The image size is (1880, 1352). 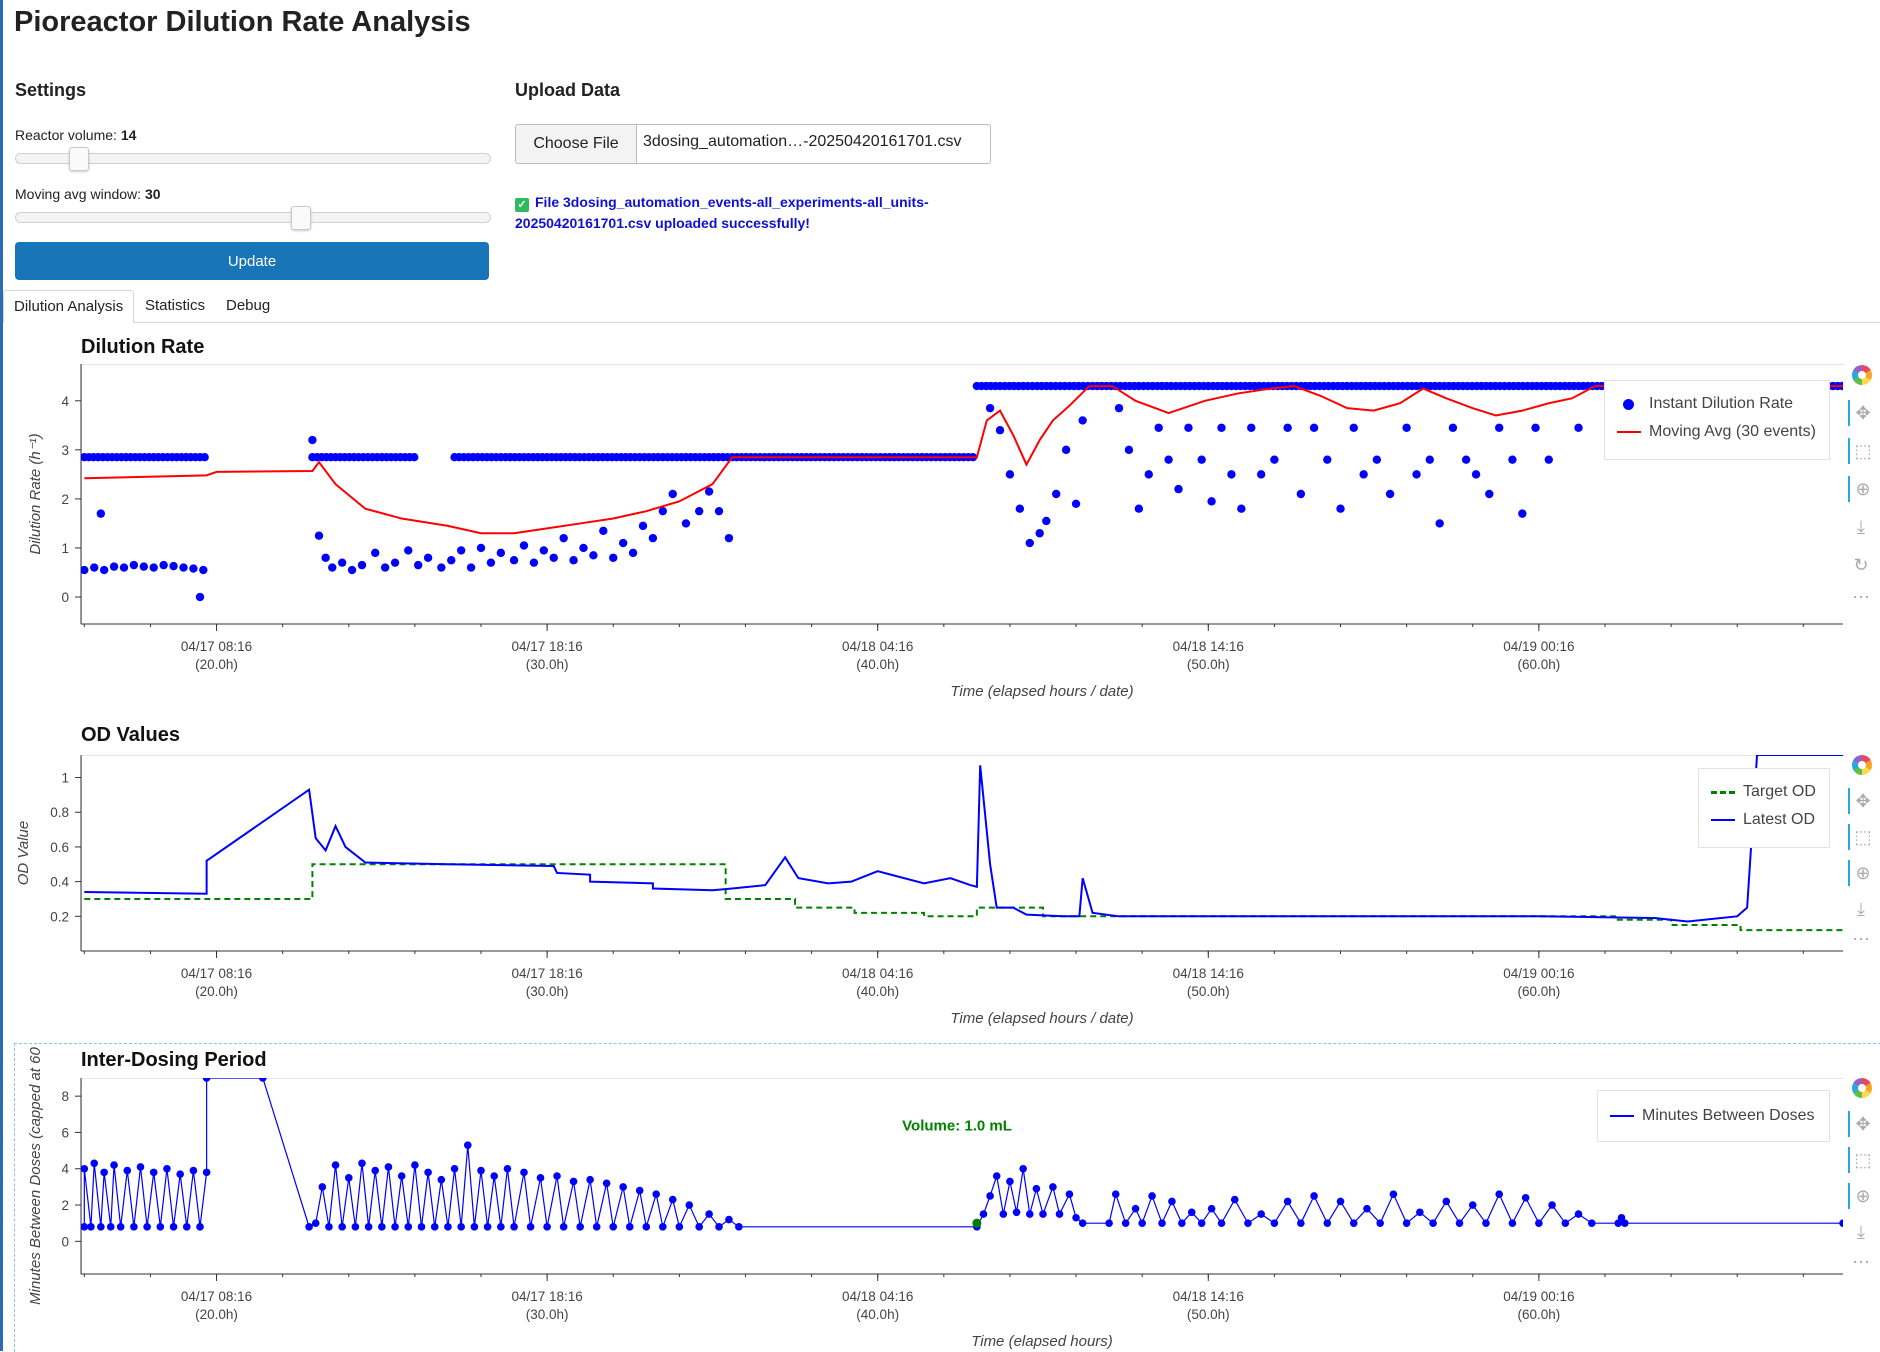 I want to click on moving-avg-window-value: 30, so click(x=152, y=194).